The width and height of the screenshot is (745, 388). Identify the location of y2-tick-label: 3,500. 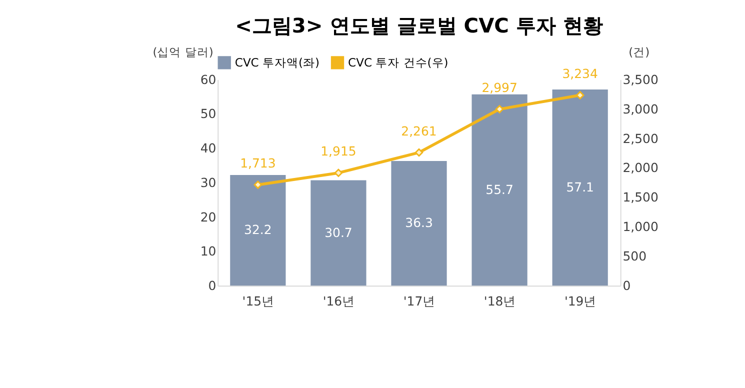
(640, 79).